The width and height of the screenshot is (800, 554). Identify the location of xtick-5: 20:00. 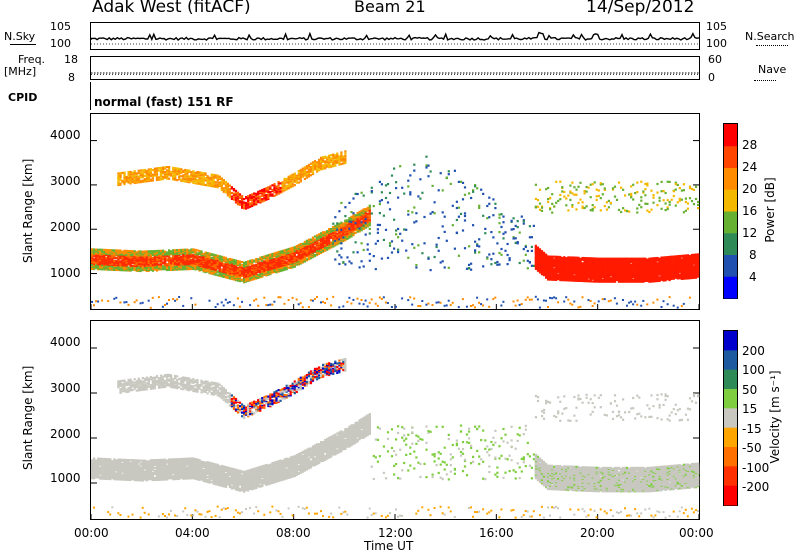
(597, 533).